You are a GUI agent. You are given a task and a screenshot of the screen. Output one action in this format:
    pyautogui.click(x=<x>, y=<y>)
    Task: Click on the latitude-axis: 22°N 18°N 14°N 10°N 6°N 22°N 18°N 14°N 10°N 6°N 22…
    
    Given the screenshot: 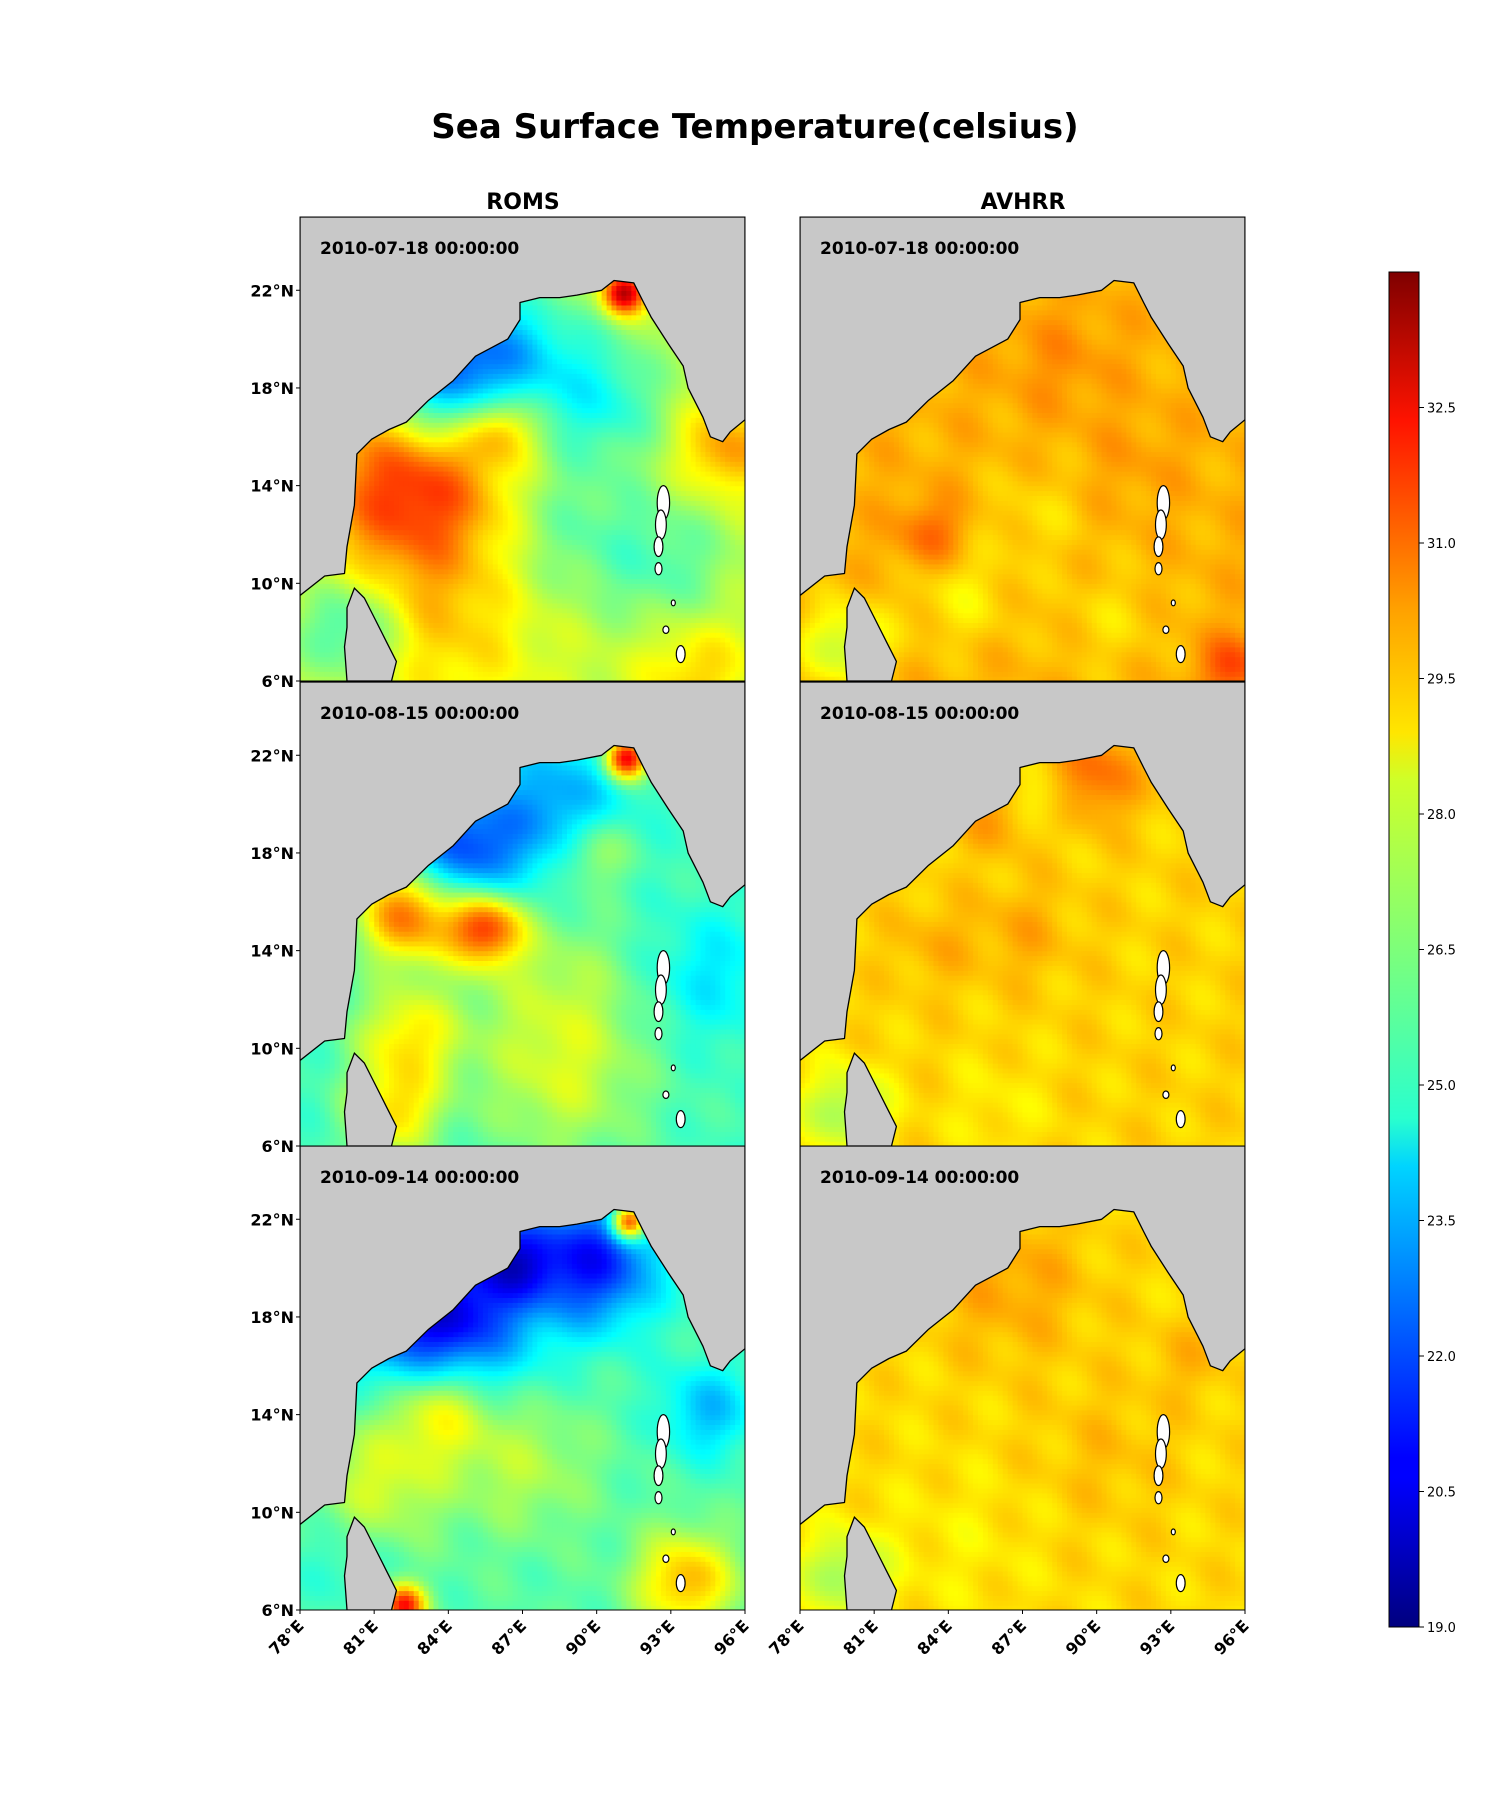 What is the action you would take?
    pyautogui.click(x=275, y=950)
    